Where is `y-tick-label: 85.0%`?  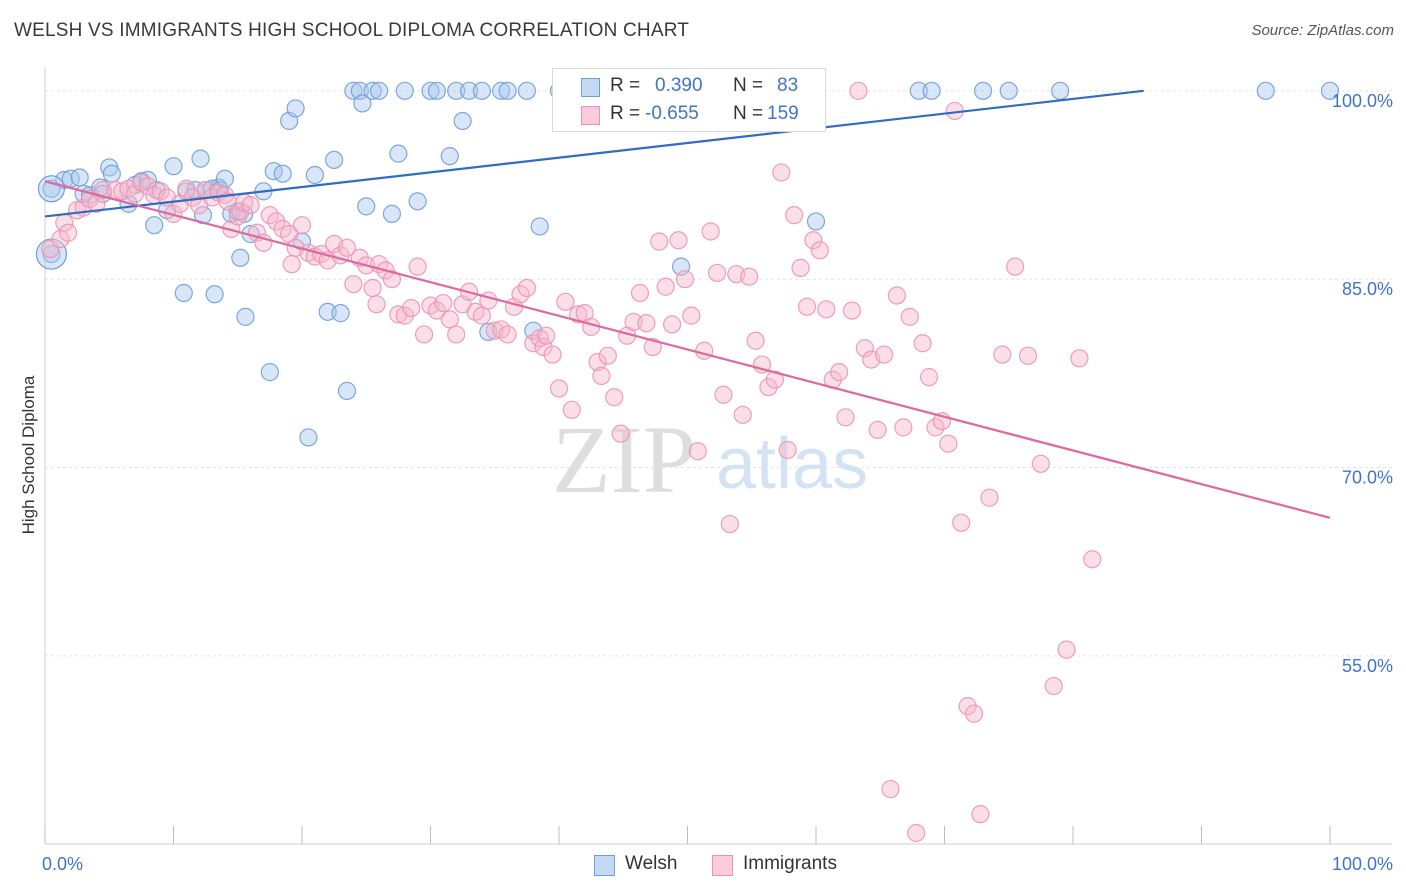
y-tick-label: 85.0% is located at coordinates (1367, 289).